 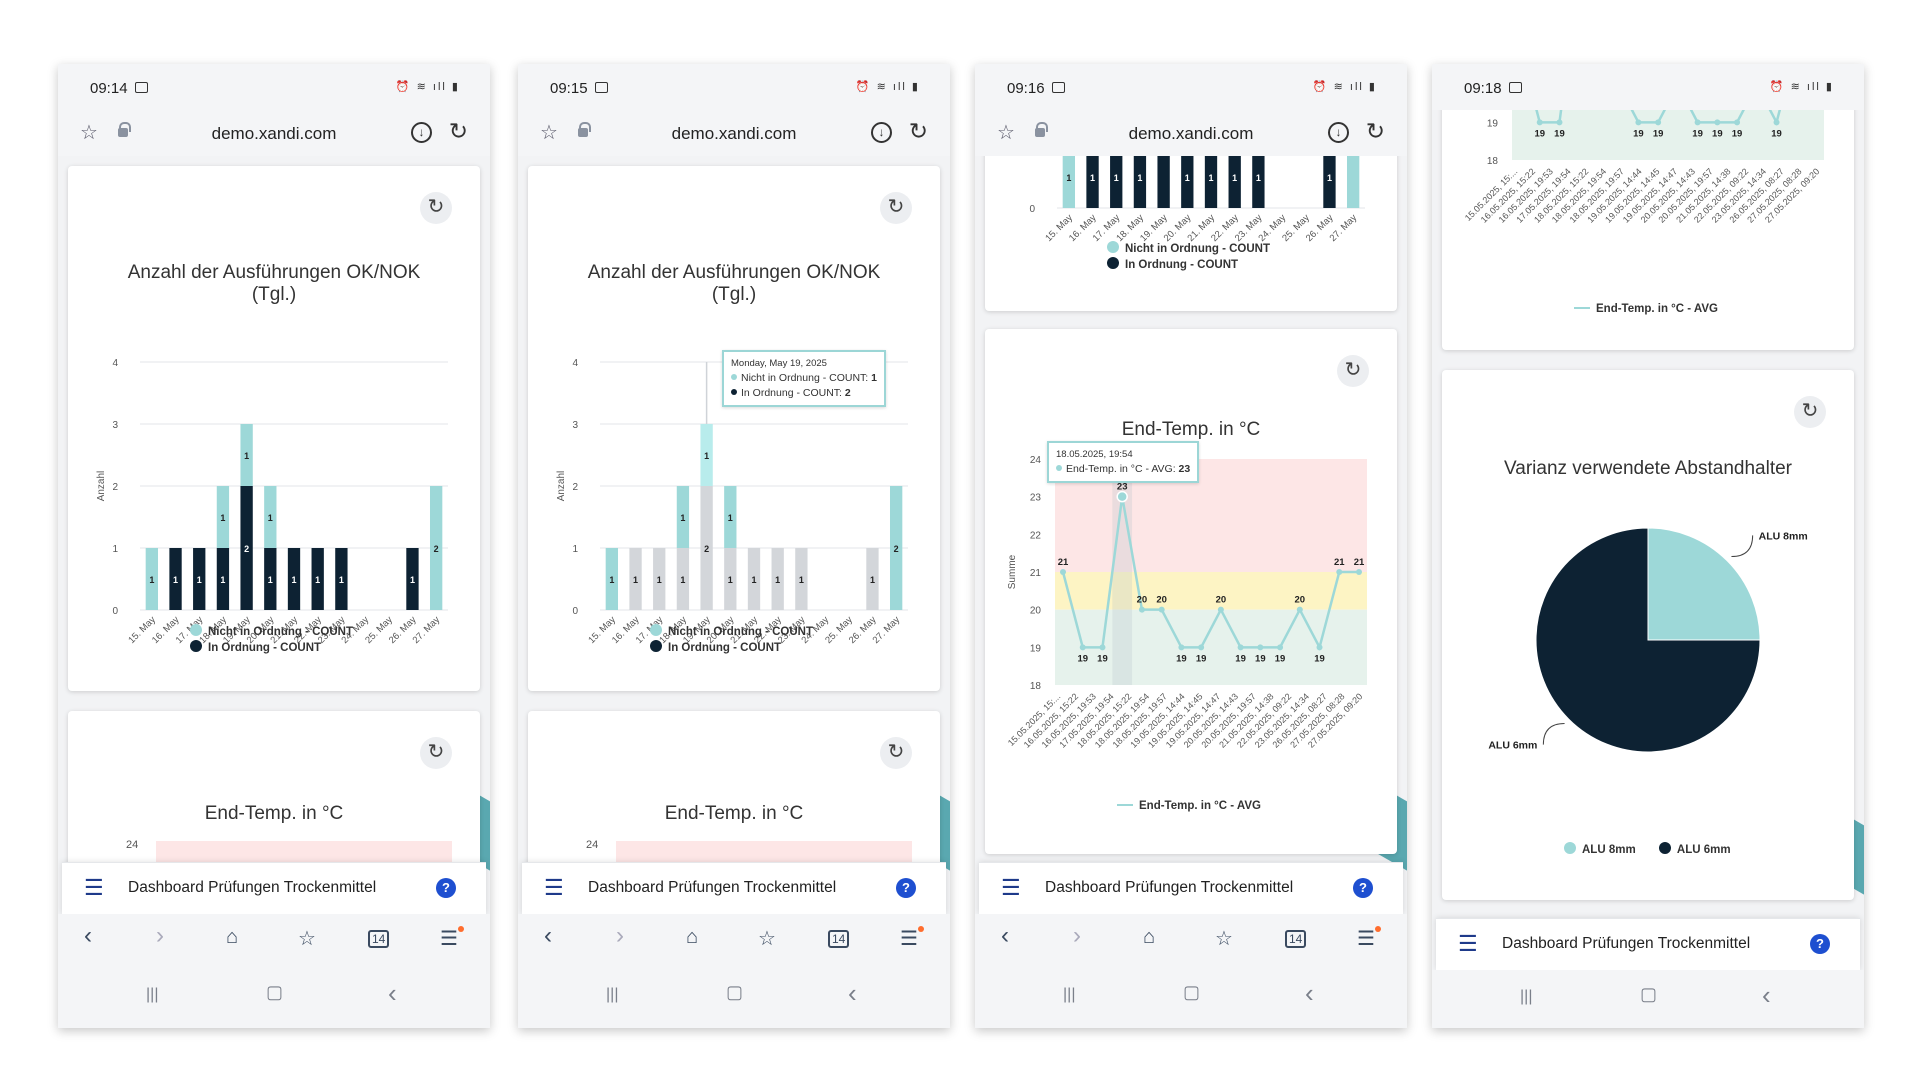 I want to click on bar-data-label: 2, so click(x=436, y=549).